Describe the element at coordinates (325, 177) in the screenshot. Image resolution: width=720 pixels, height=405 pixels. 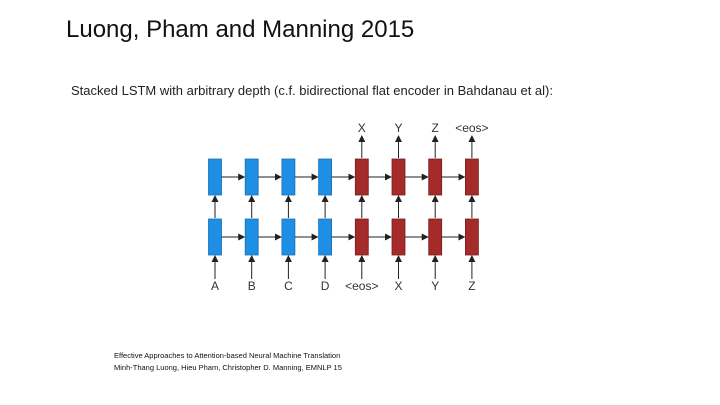
I see `encoder-cell-layer2-step4` at that location.